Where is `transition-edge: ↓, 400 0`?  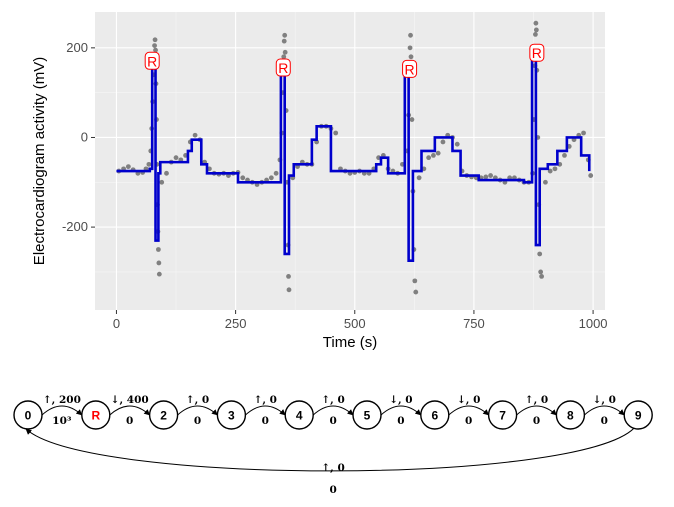
transition-edge: ↓, 400 0 is located at coordinates (130, 410).